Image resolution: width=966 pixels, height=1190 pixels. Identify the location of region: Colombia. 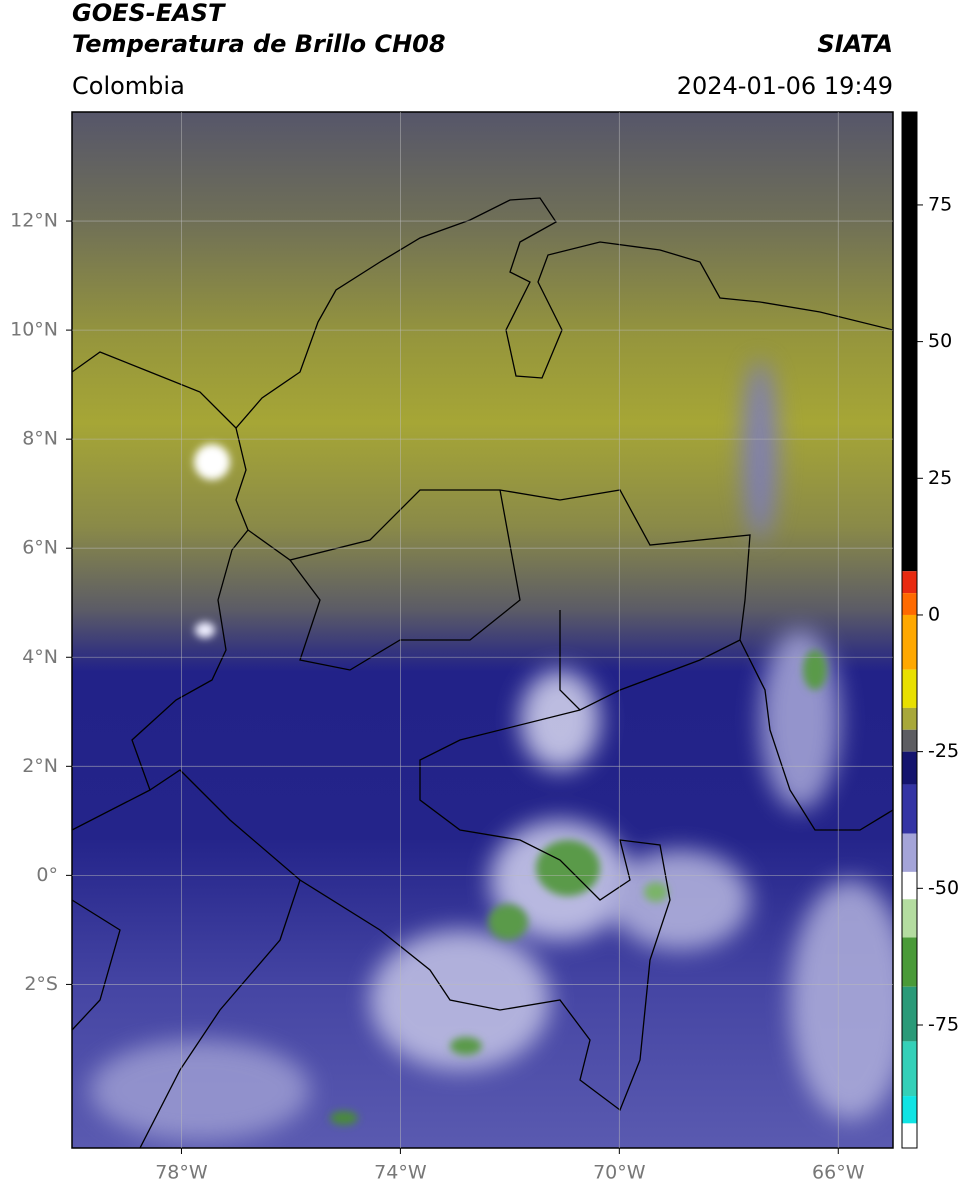
(128, 86).